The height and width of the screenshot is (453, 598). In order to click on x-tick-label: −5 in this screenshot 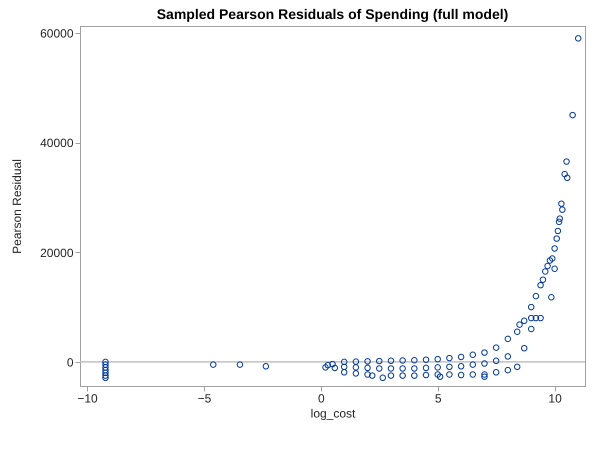, I will do `click(205, 399)`.